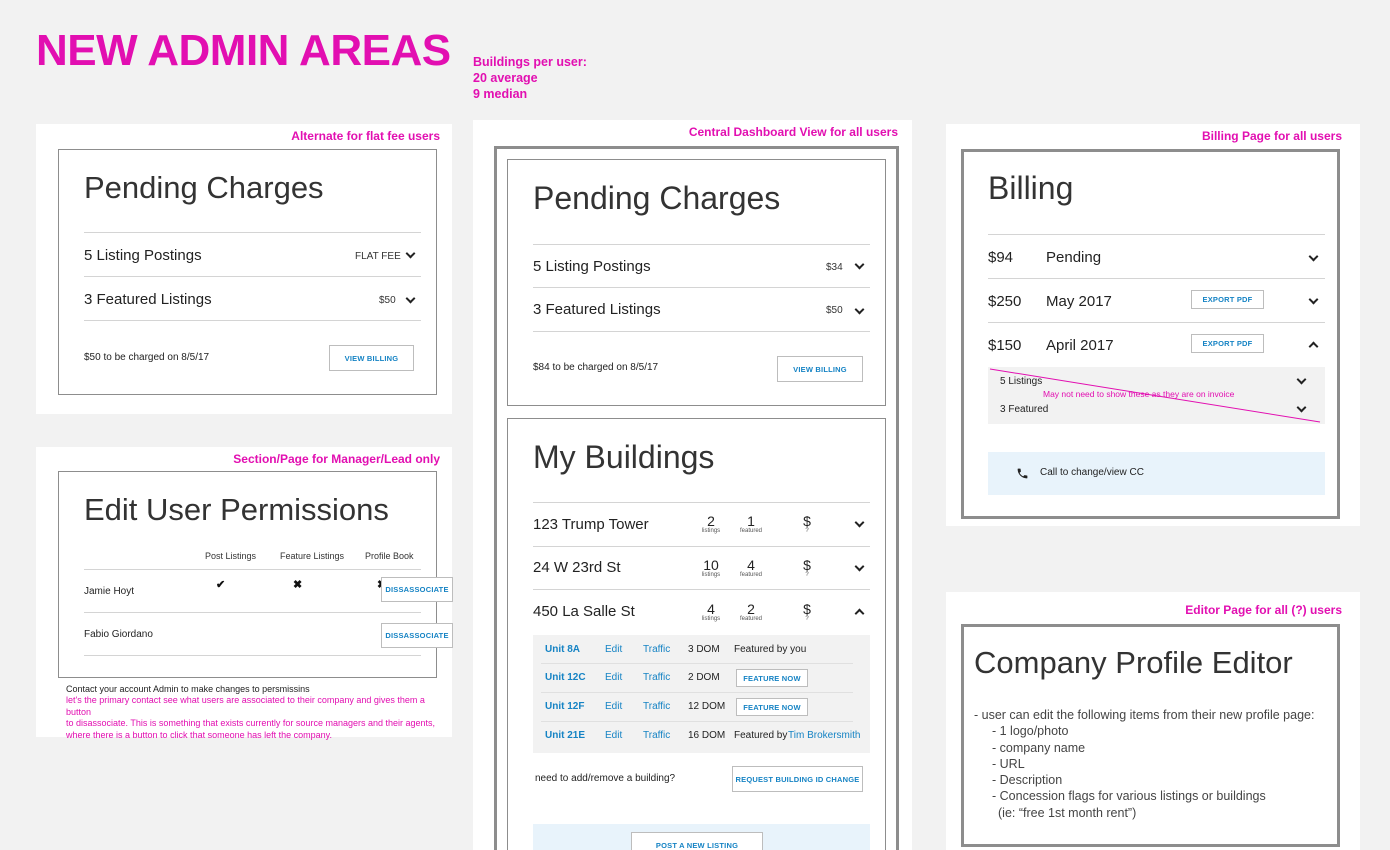 This screenshot has height=850, width=1390. Describe the element at coordinates (797, 779) in the screenshot. I see `request-building-id-change-button: REQUEST BUILDING ID CHANGE` at that location.